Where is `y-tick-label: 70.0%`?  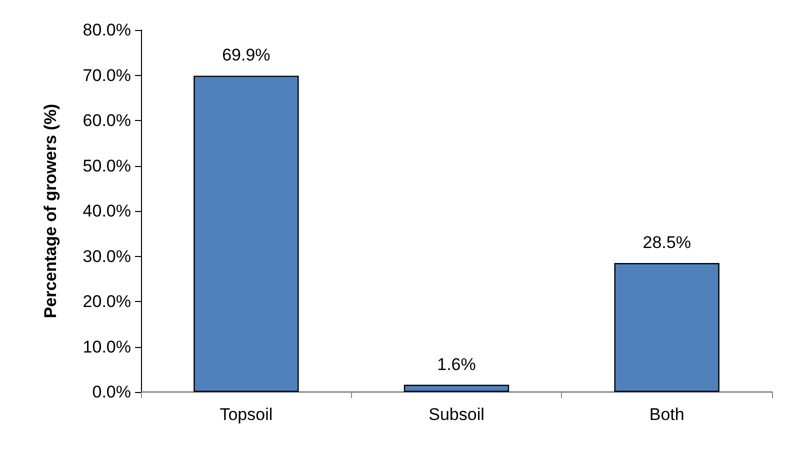 y-tick-label: 70.0% is located at coordinates (106, 75).